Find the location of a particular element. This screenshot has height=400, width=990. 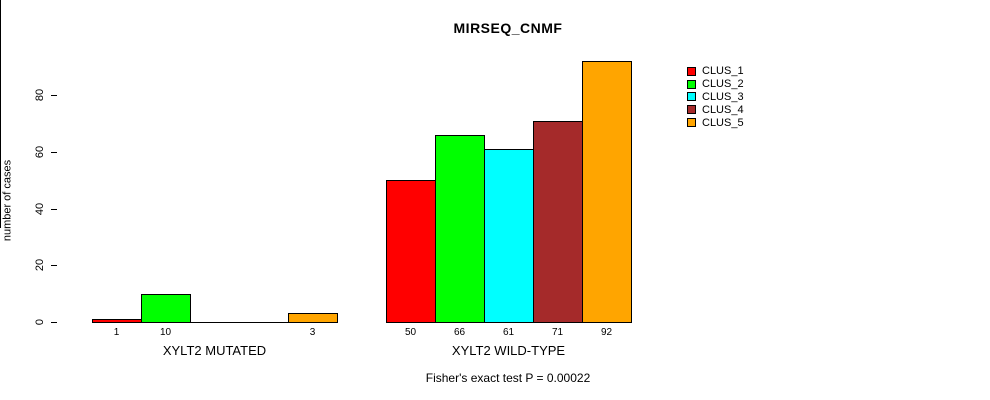

legend: CLUS_1 CLUS_2 CLUS_3 CLUS_4 CLUS_5 is located at coordinates (715, 97).